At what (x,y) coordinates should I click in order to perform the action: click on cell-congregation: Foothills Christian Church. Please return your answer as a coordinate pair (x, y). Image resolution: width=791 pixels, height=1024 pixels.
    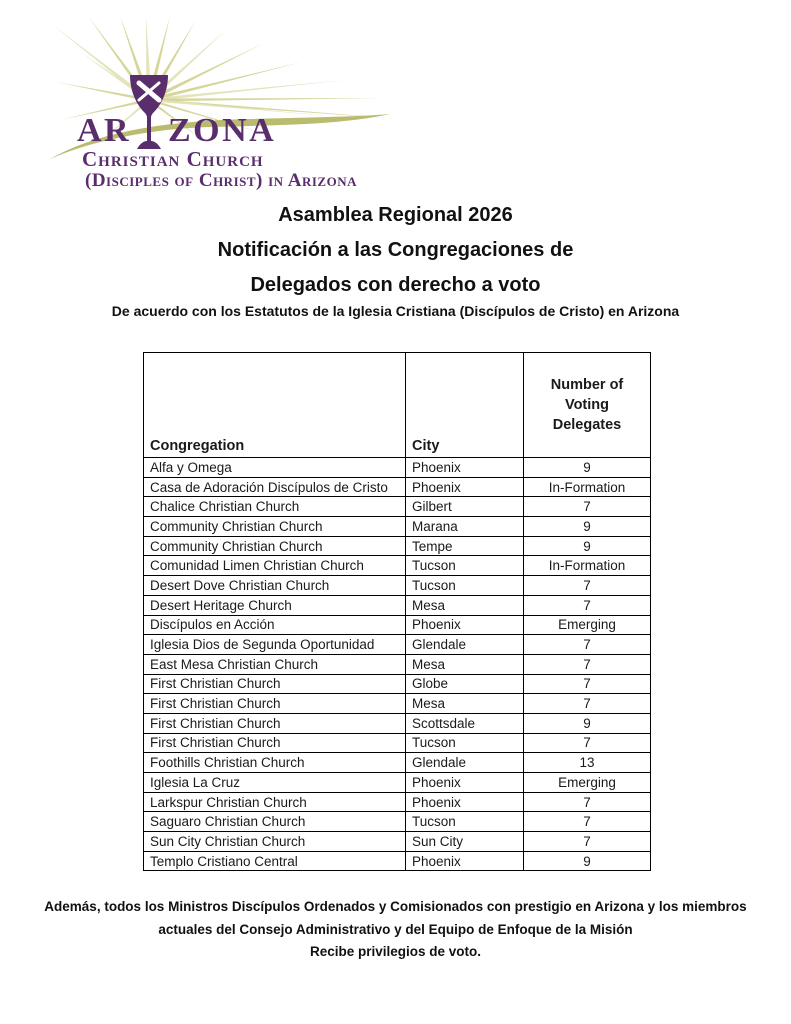
    Looking at the image, I should click on (274, 762).